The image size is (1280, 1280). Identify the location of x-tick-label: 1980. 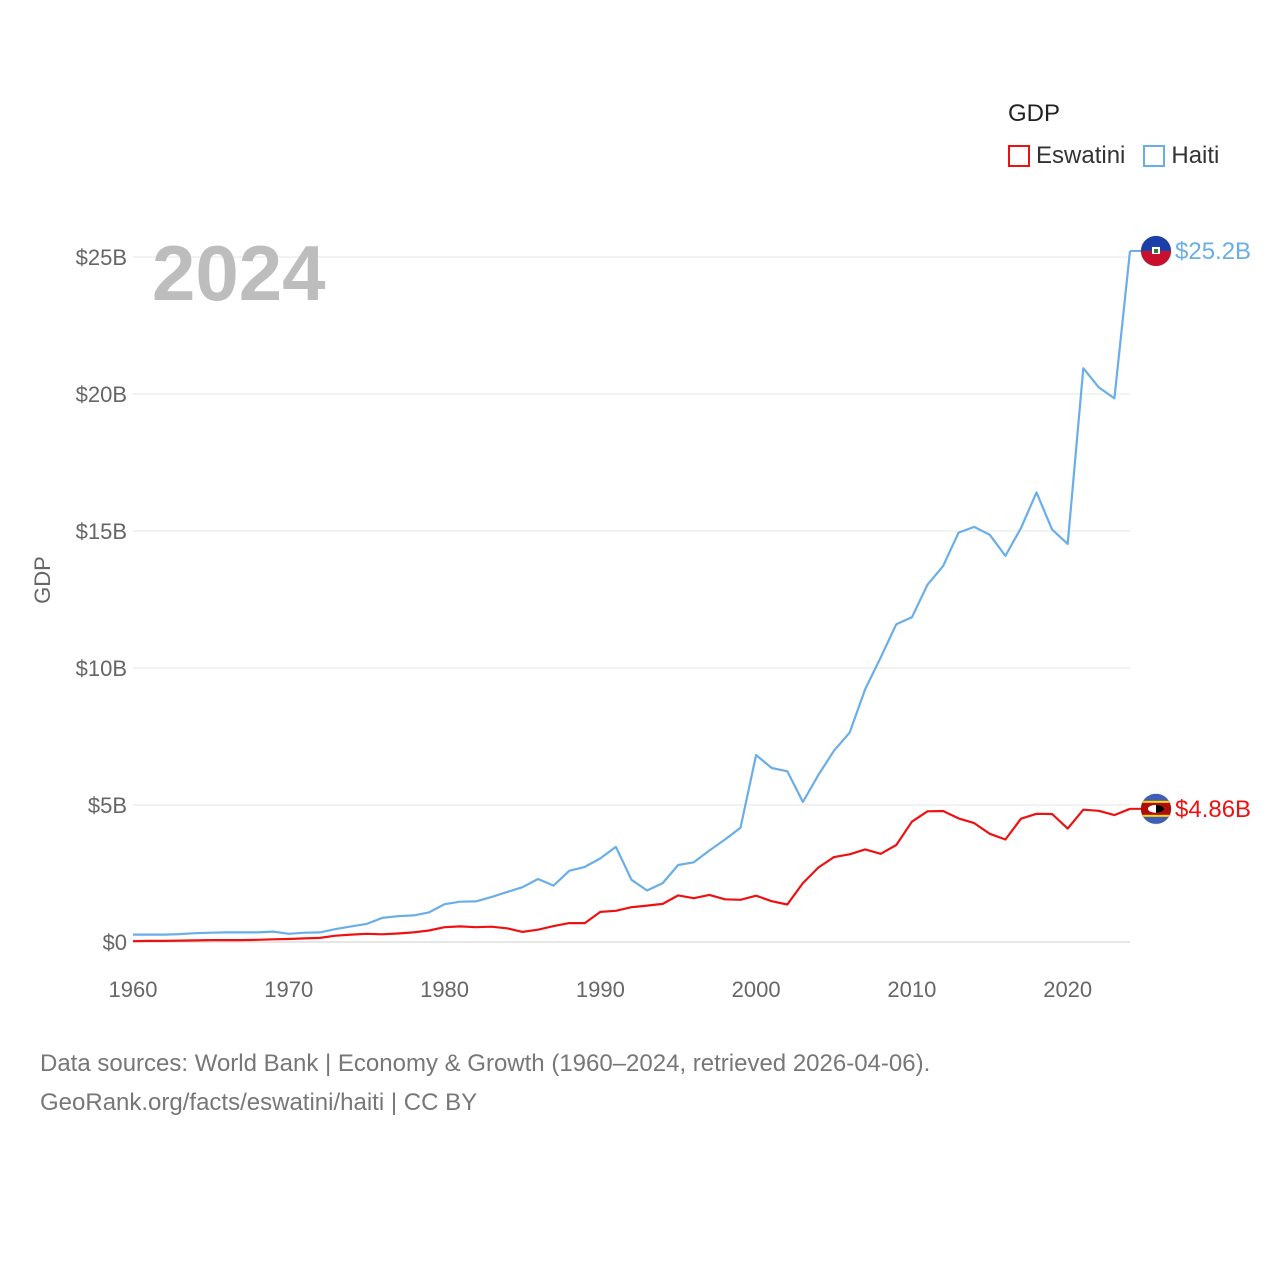
(444, 989).